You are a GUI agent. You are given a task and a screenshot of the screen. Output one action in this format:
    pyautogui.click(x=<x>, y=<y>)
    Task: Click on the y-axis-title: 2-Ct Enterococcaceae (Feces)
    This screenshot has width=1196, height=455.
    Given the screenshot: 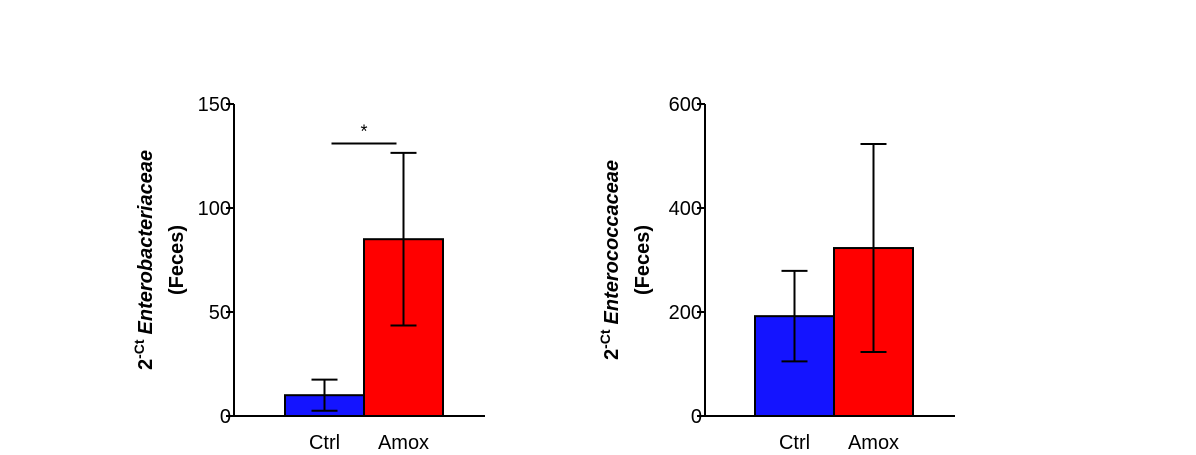 What is the action you would take?
    pyautogui.click(x=625, y=260)
    